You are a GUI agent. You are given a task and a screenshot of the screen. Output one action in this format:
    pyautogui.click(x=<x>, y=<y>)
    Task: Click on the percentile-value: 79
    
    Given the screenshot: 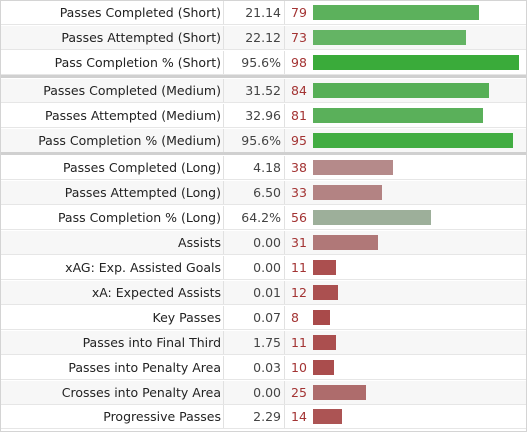 What is the action you would take?
    pyautogui.click(x=299, y=12)
    